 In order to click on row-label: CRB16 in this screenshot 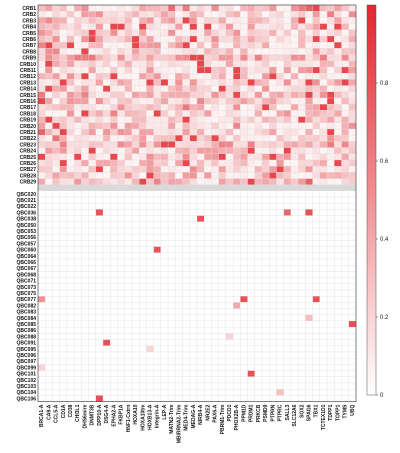, I will do `click(28, 102)`.